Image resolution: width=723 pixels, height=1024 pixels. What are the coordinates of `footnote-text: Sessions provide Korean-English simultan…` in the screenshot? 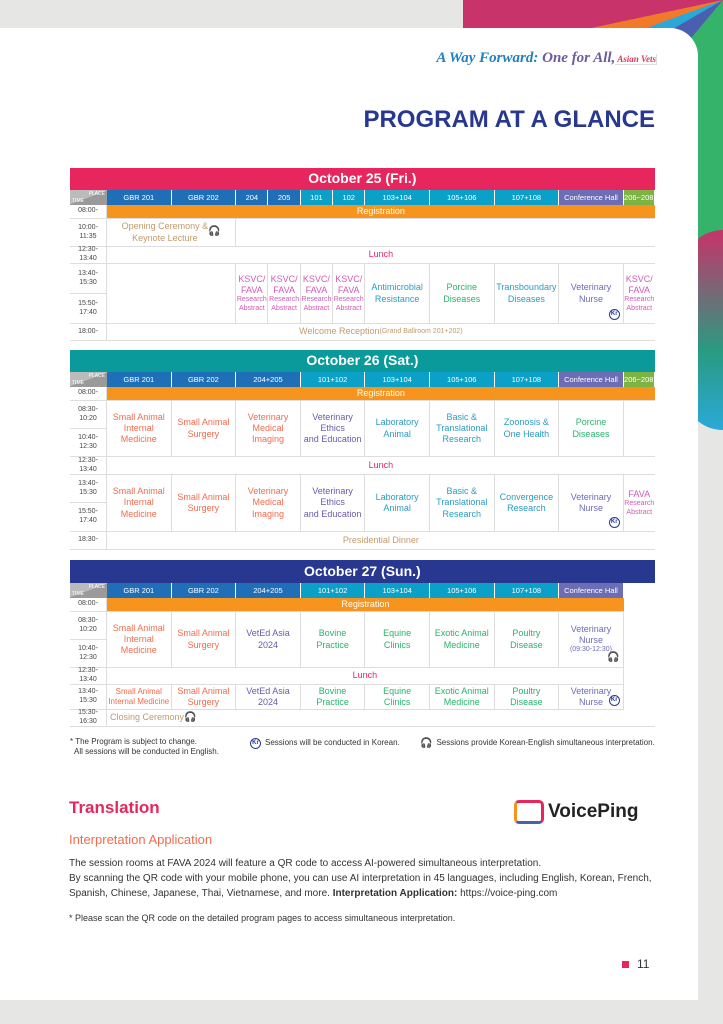 It's located at (545, 743).